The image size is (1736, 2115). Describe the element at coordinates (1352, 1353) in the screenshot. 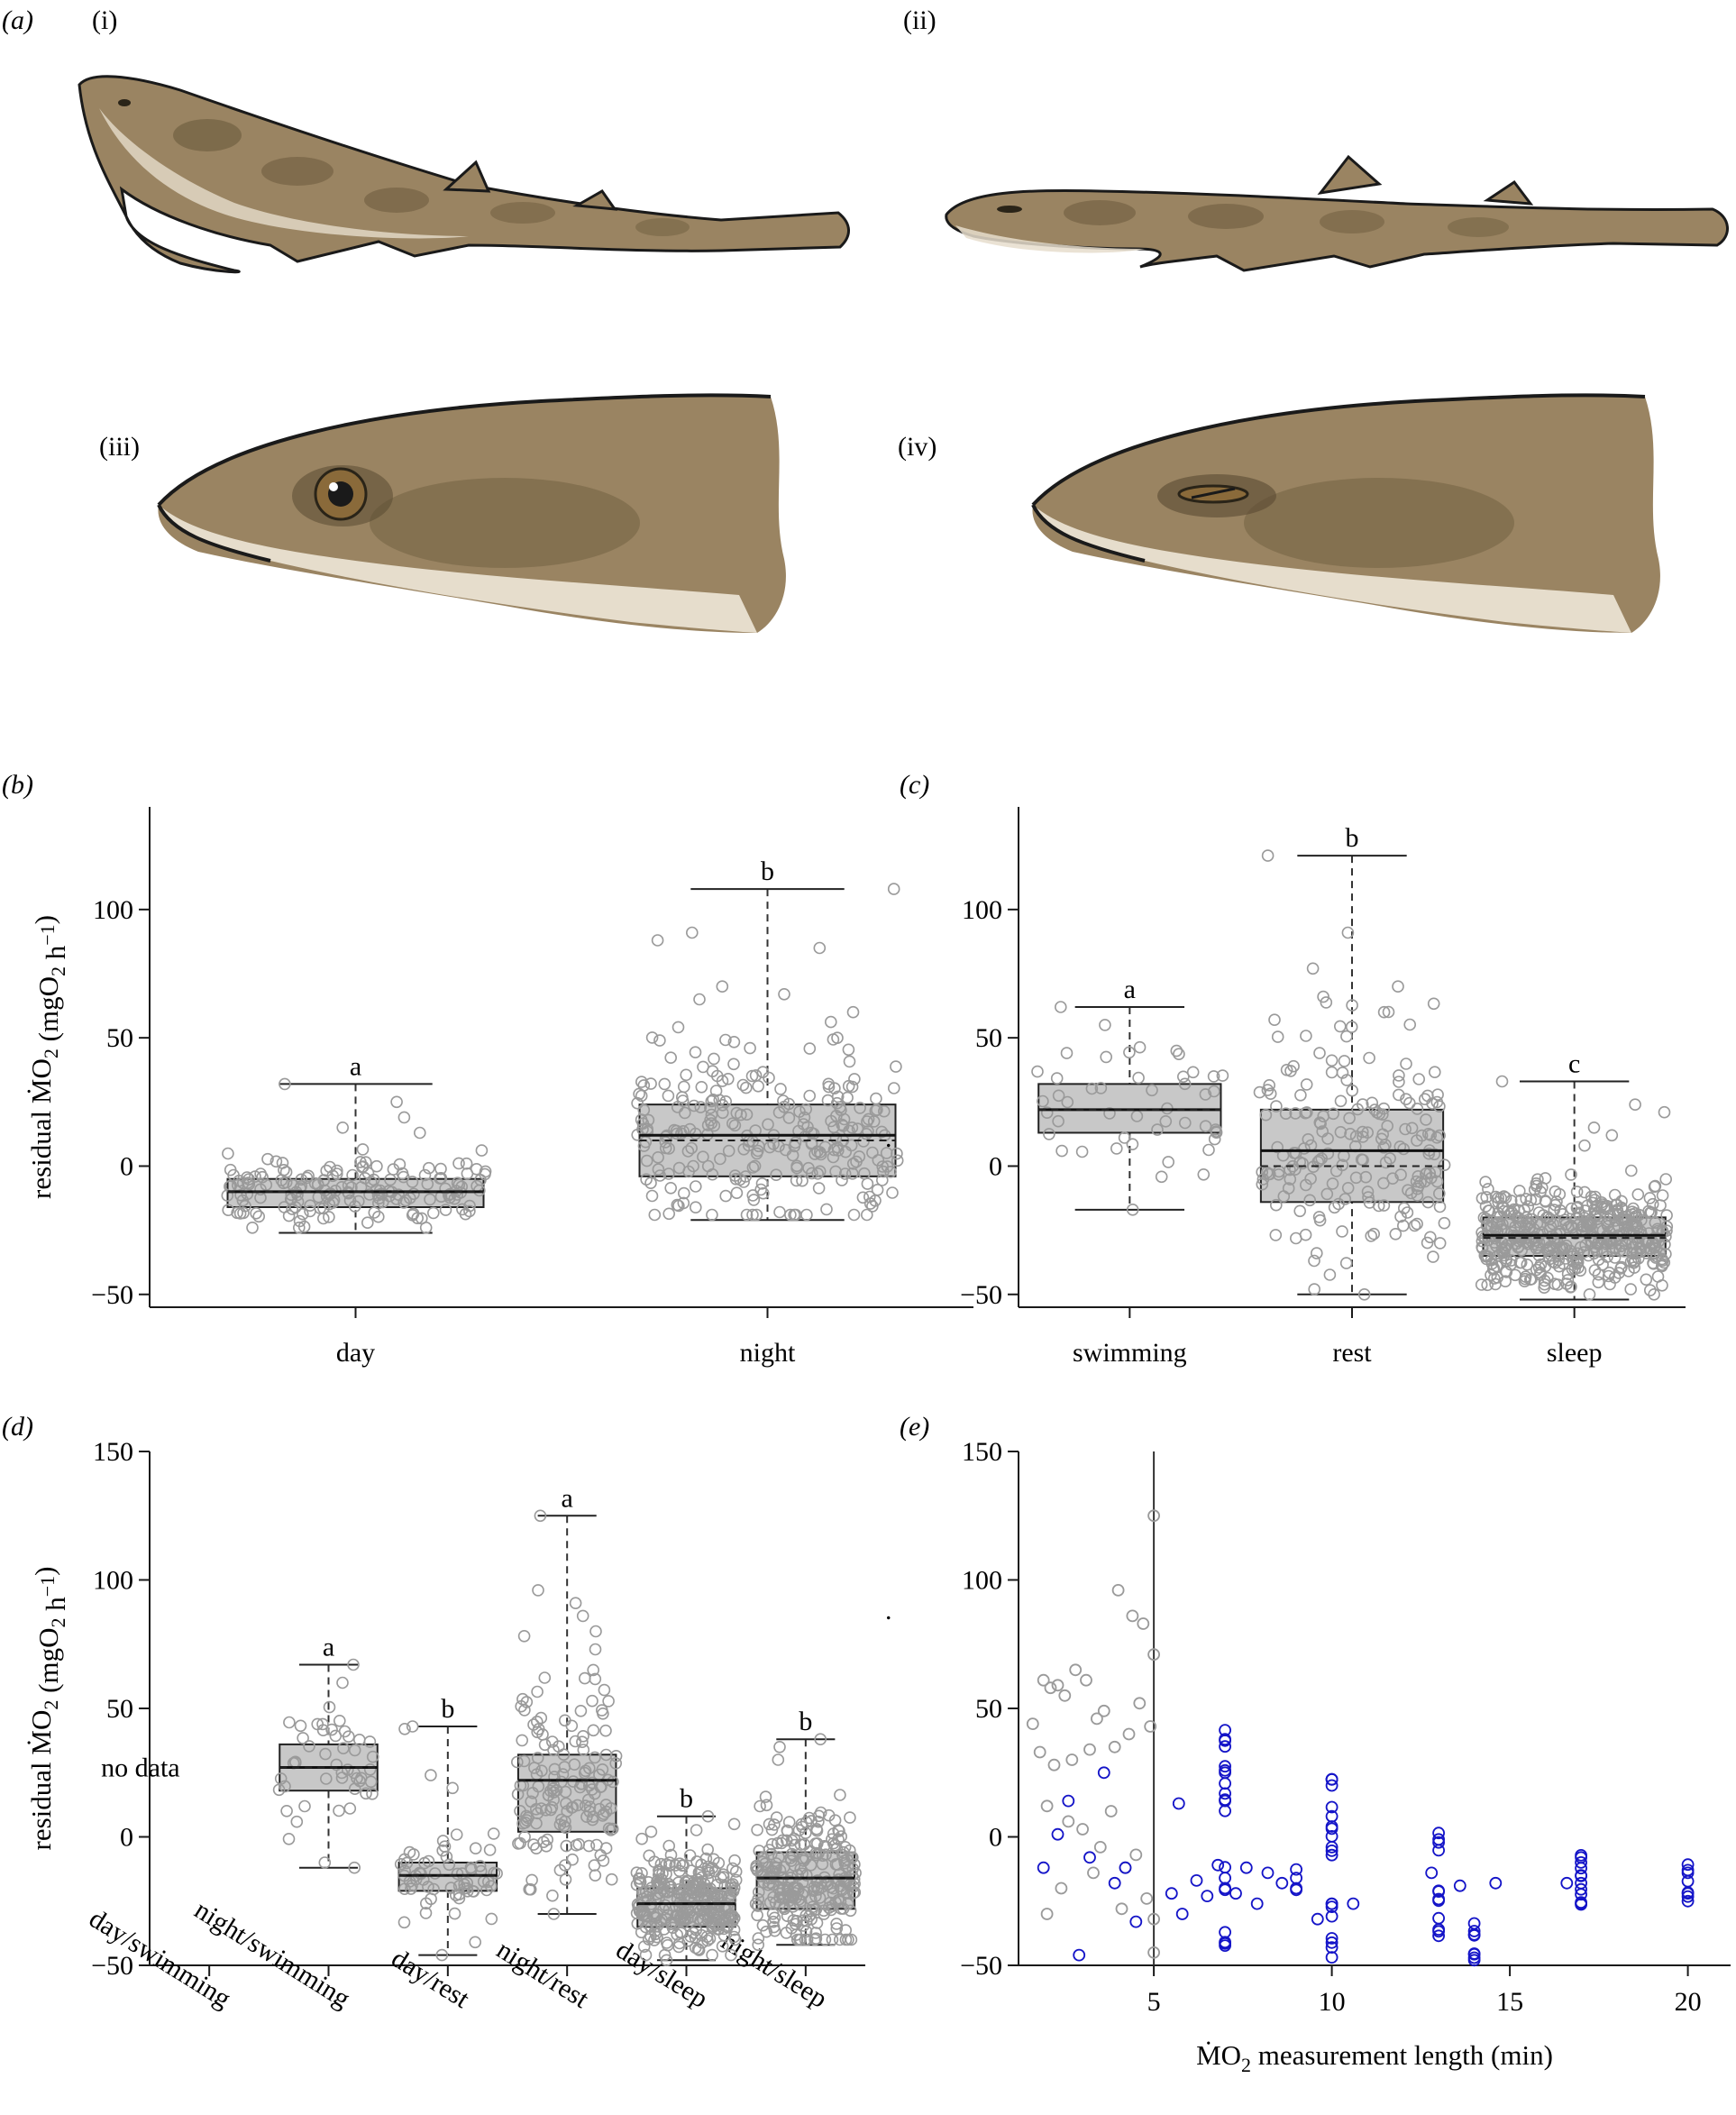

I see `x-tick-label: rest` at that location.